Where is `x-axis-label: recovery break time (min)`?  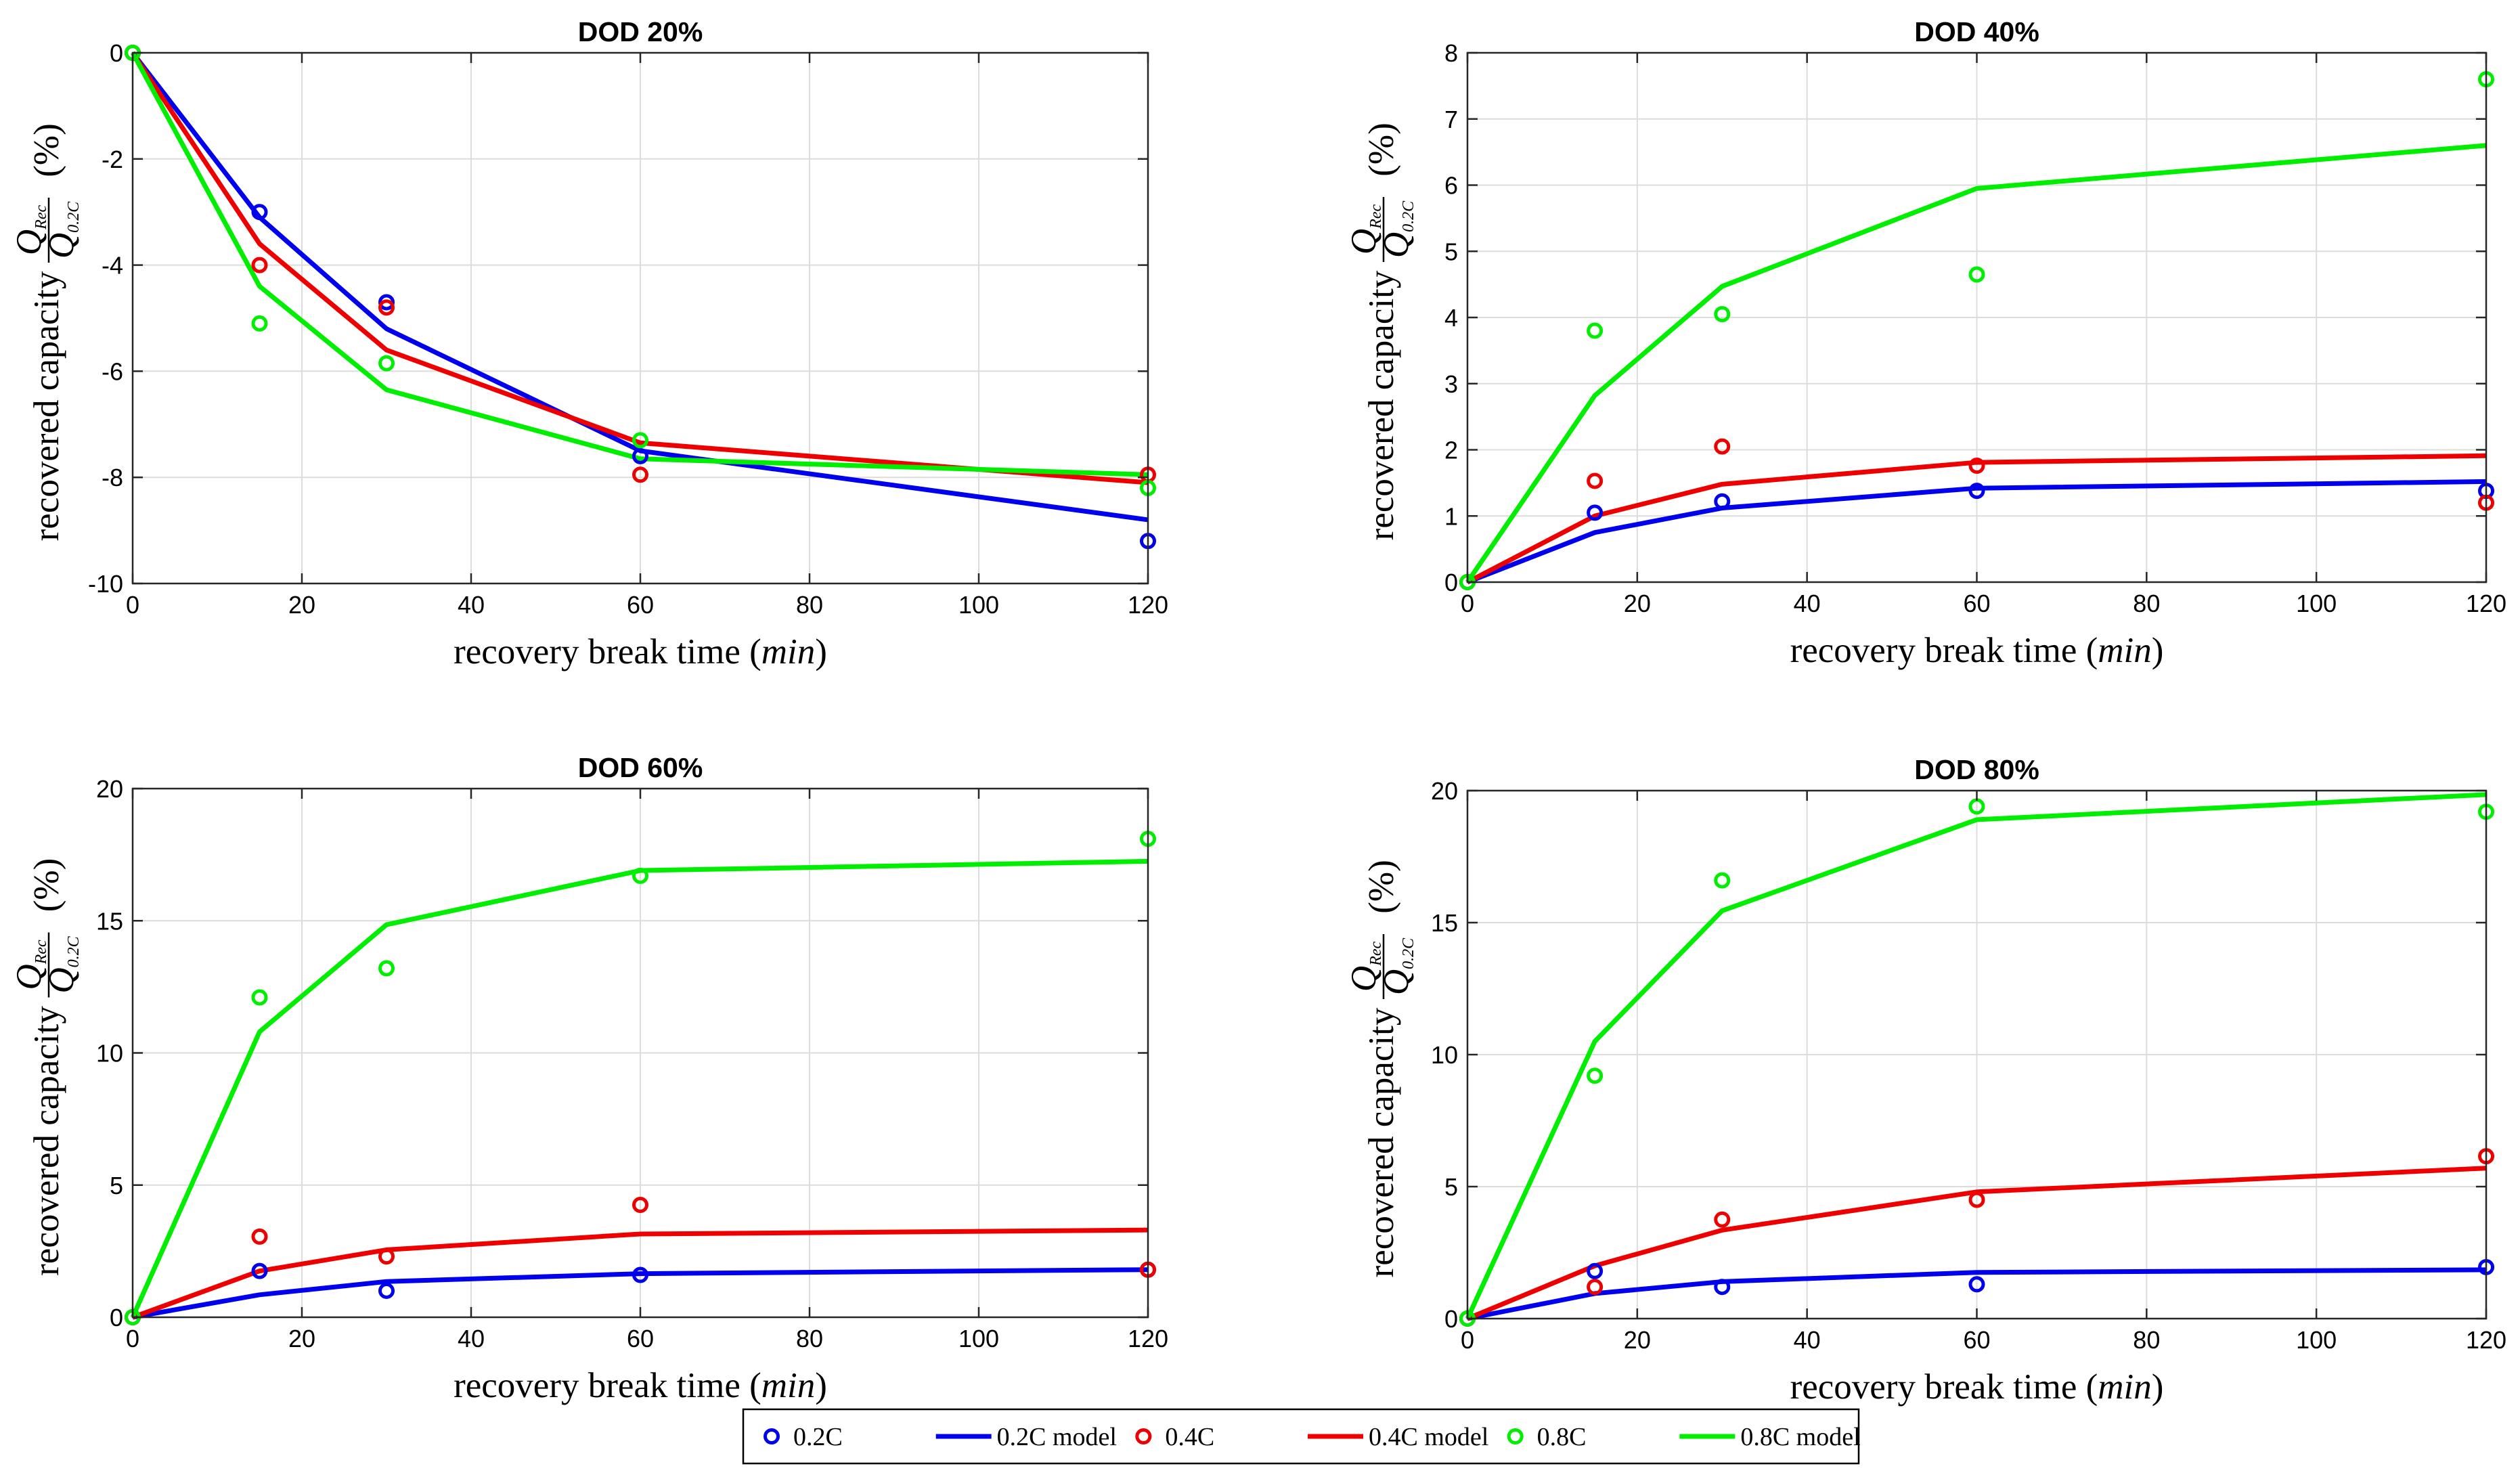 x-axis-label: recovery break time (min) is located at coordinates (641, 1385).